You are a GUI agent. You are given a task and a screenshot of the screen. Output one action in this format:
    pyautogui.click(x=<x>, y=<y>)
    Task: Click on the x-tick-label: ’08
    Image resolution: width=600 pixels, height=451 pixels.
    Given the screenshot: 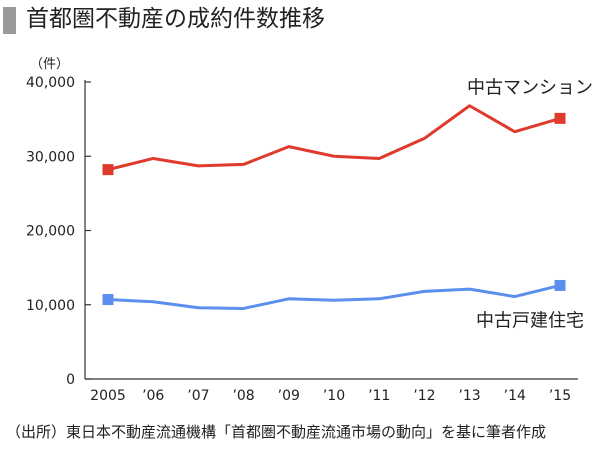 What is the action you would take?
    pyautogui.click(x=243, y=396)
    